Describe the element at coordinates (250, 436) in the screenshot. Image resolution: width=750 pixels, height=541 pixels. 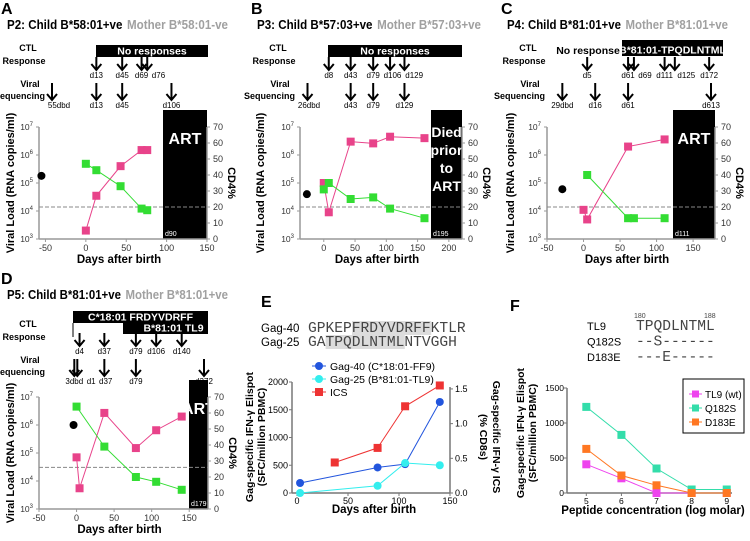
I see `y-axis-label-left: Gag-specific IFN-γ Elispot` at that location.